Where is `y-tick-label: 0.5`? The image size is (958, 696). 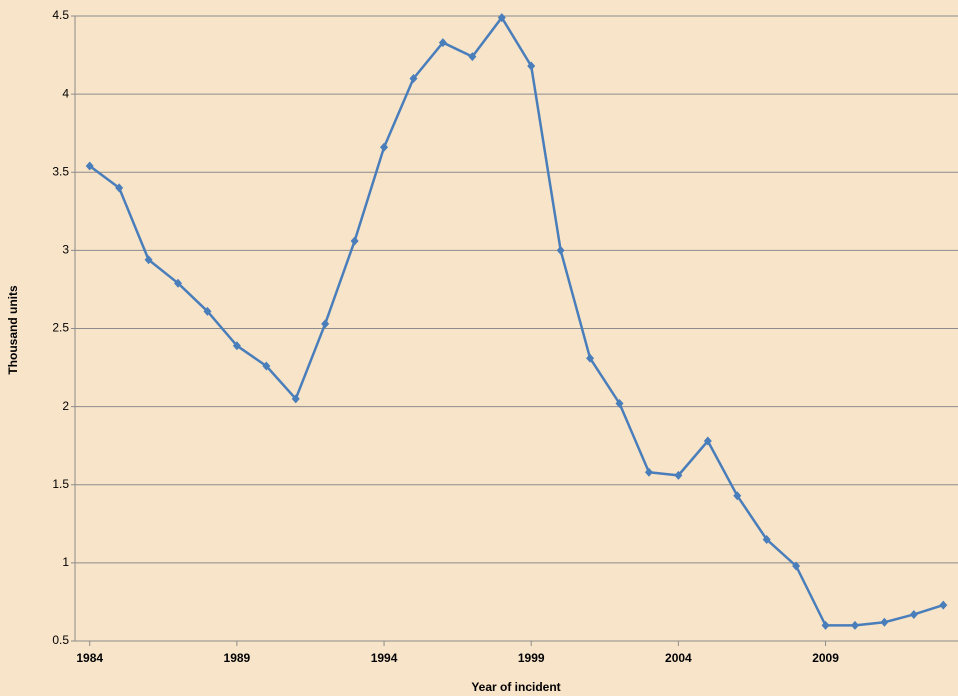 y-tick-label: 0.5 is located at coordinates (60, 640).